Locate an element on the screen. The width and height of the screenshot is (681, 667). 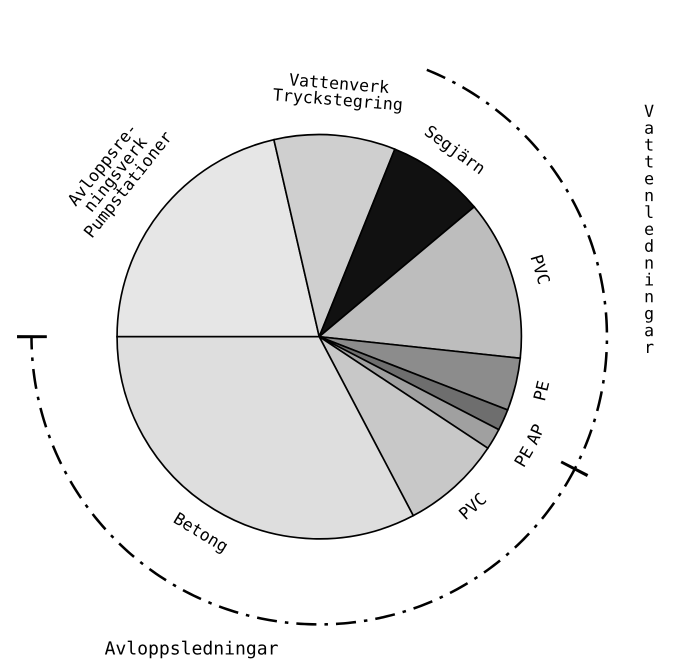
text: Vattenledningar is located at coordinates (649, 228).